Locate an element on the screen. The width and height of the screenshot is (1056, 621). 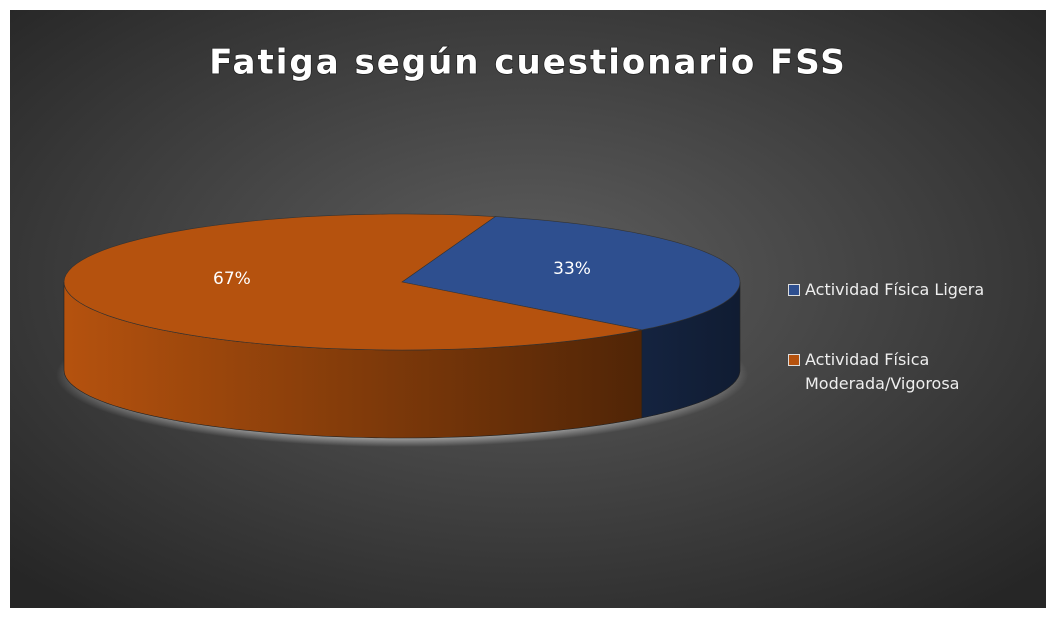
legend-item: Actividad Física Ligera is located at coordinates (908, 290).